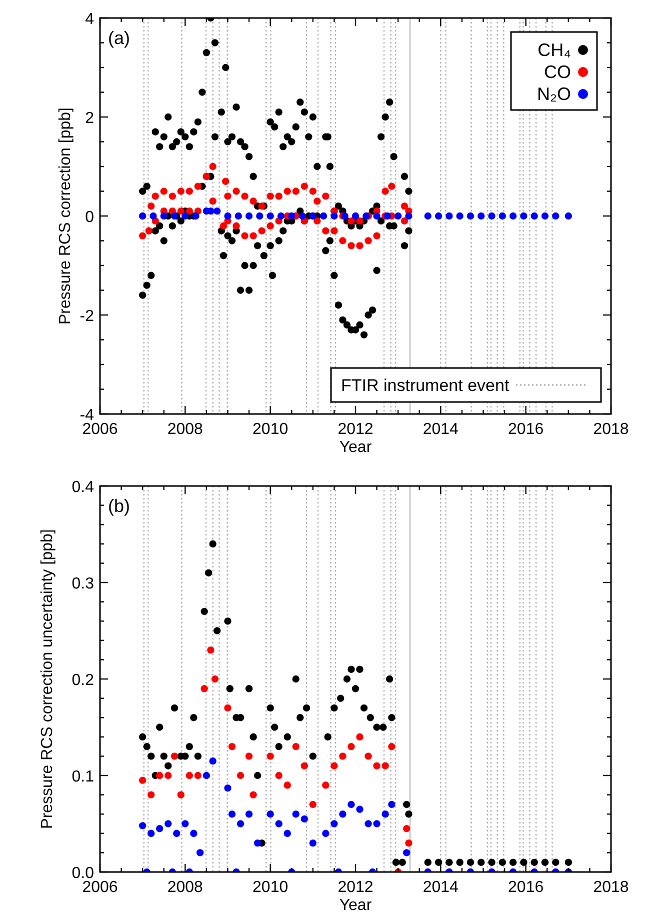  Describe the element at coordinates (87, 415) in the screenshot. I see `y-tick-label: -4` at that location.